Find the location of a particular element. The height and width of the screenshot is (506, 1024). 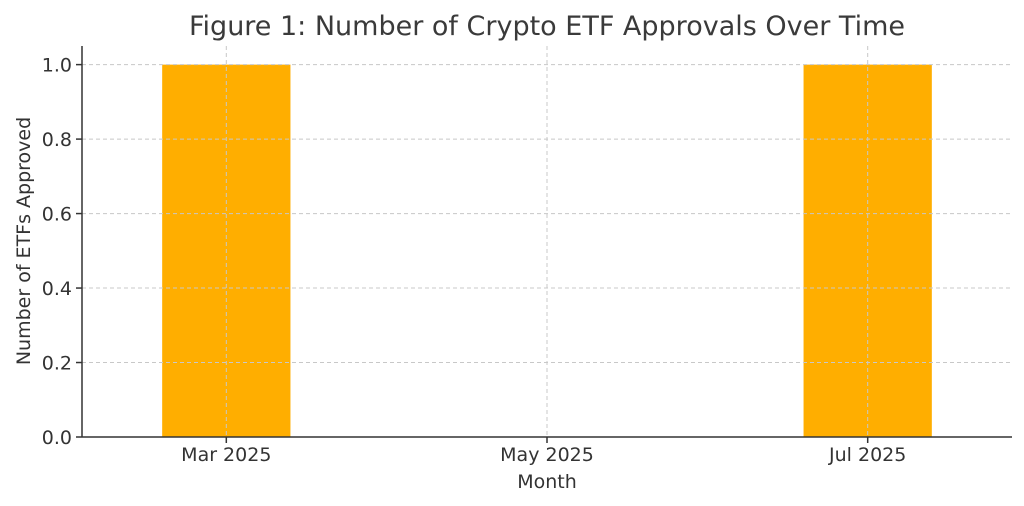

y-tick-label: 1.0 is located at coordinates (57, 66).